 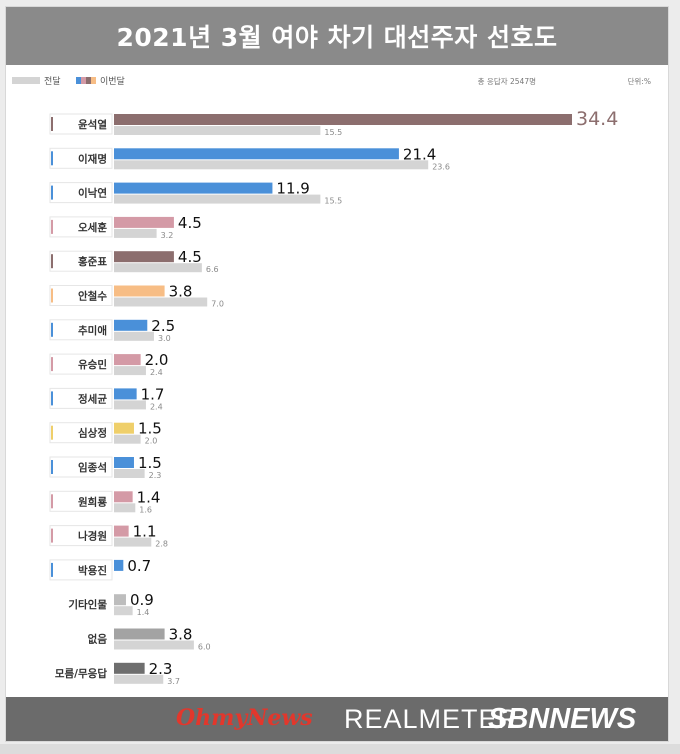 What do you see at coordinates (333, 122) in the screenshot?
I see `bar-row: 윤석열 34.4 15.5` at bounding box center [333, 122].